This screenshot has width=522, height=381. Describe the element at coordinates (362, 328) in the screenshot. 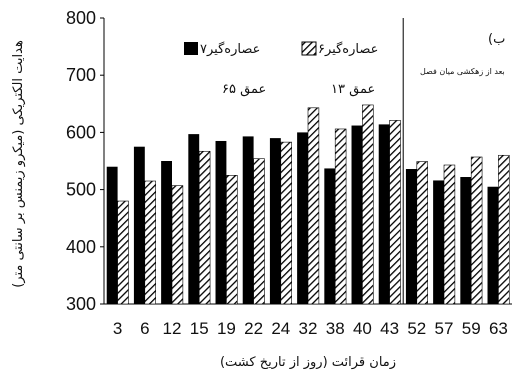

I see `x-tick-label: 40` at that location.